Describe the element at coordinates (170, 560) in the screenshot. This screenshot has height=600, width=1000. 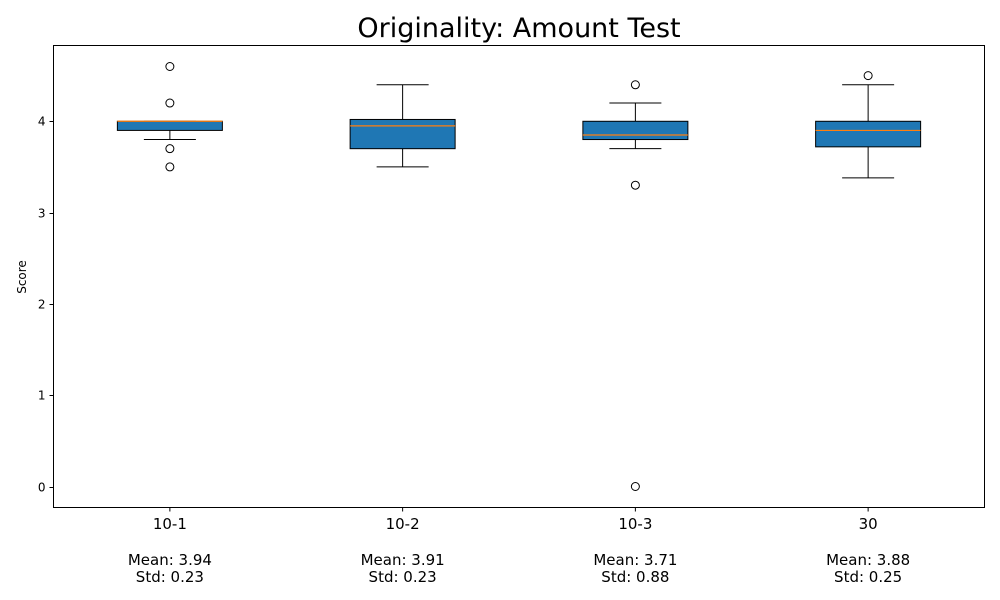
I see `mean-label: Mean: 3.94` at that location.